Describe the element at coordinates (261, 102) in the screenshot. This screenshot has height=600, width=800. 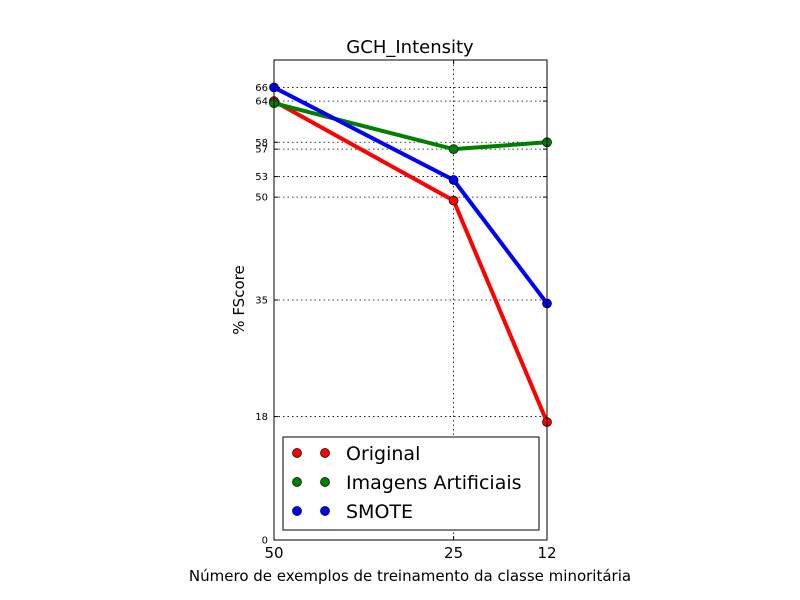
I see `y-tick-label: 64` at that location.